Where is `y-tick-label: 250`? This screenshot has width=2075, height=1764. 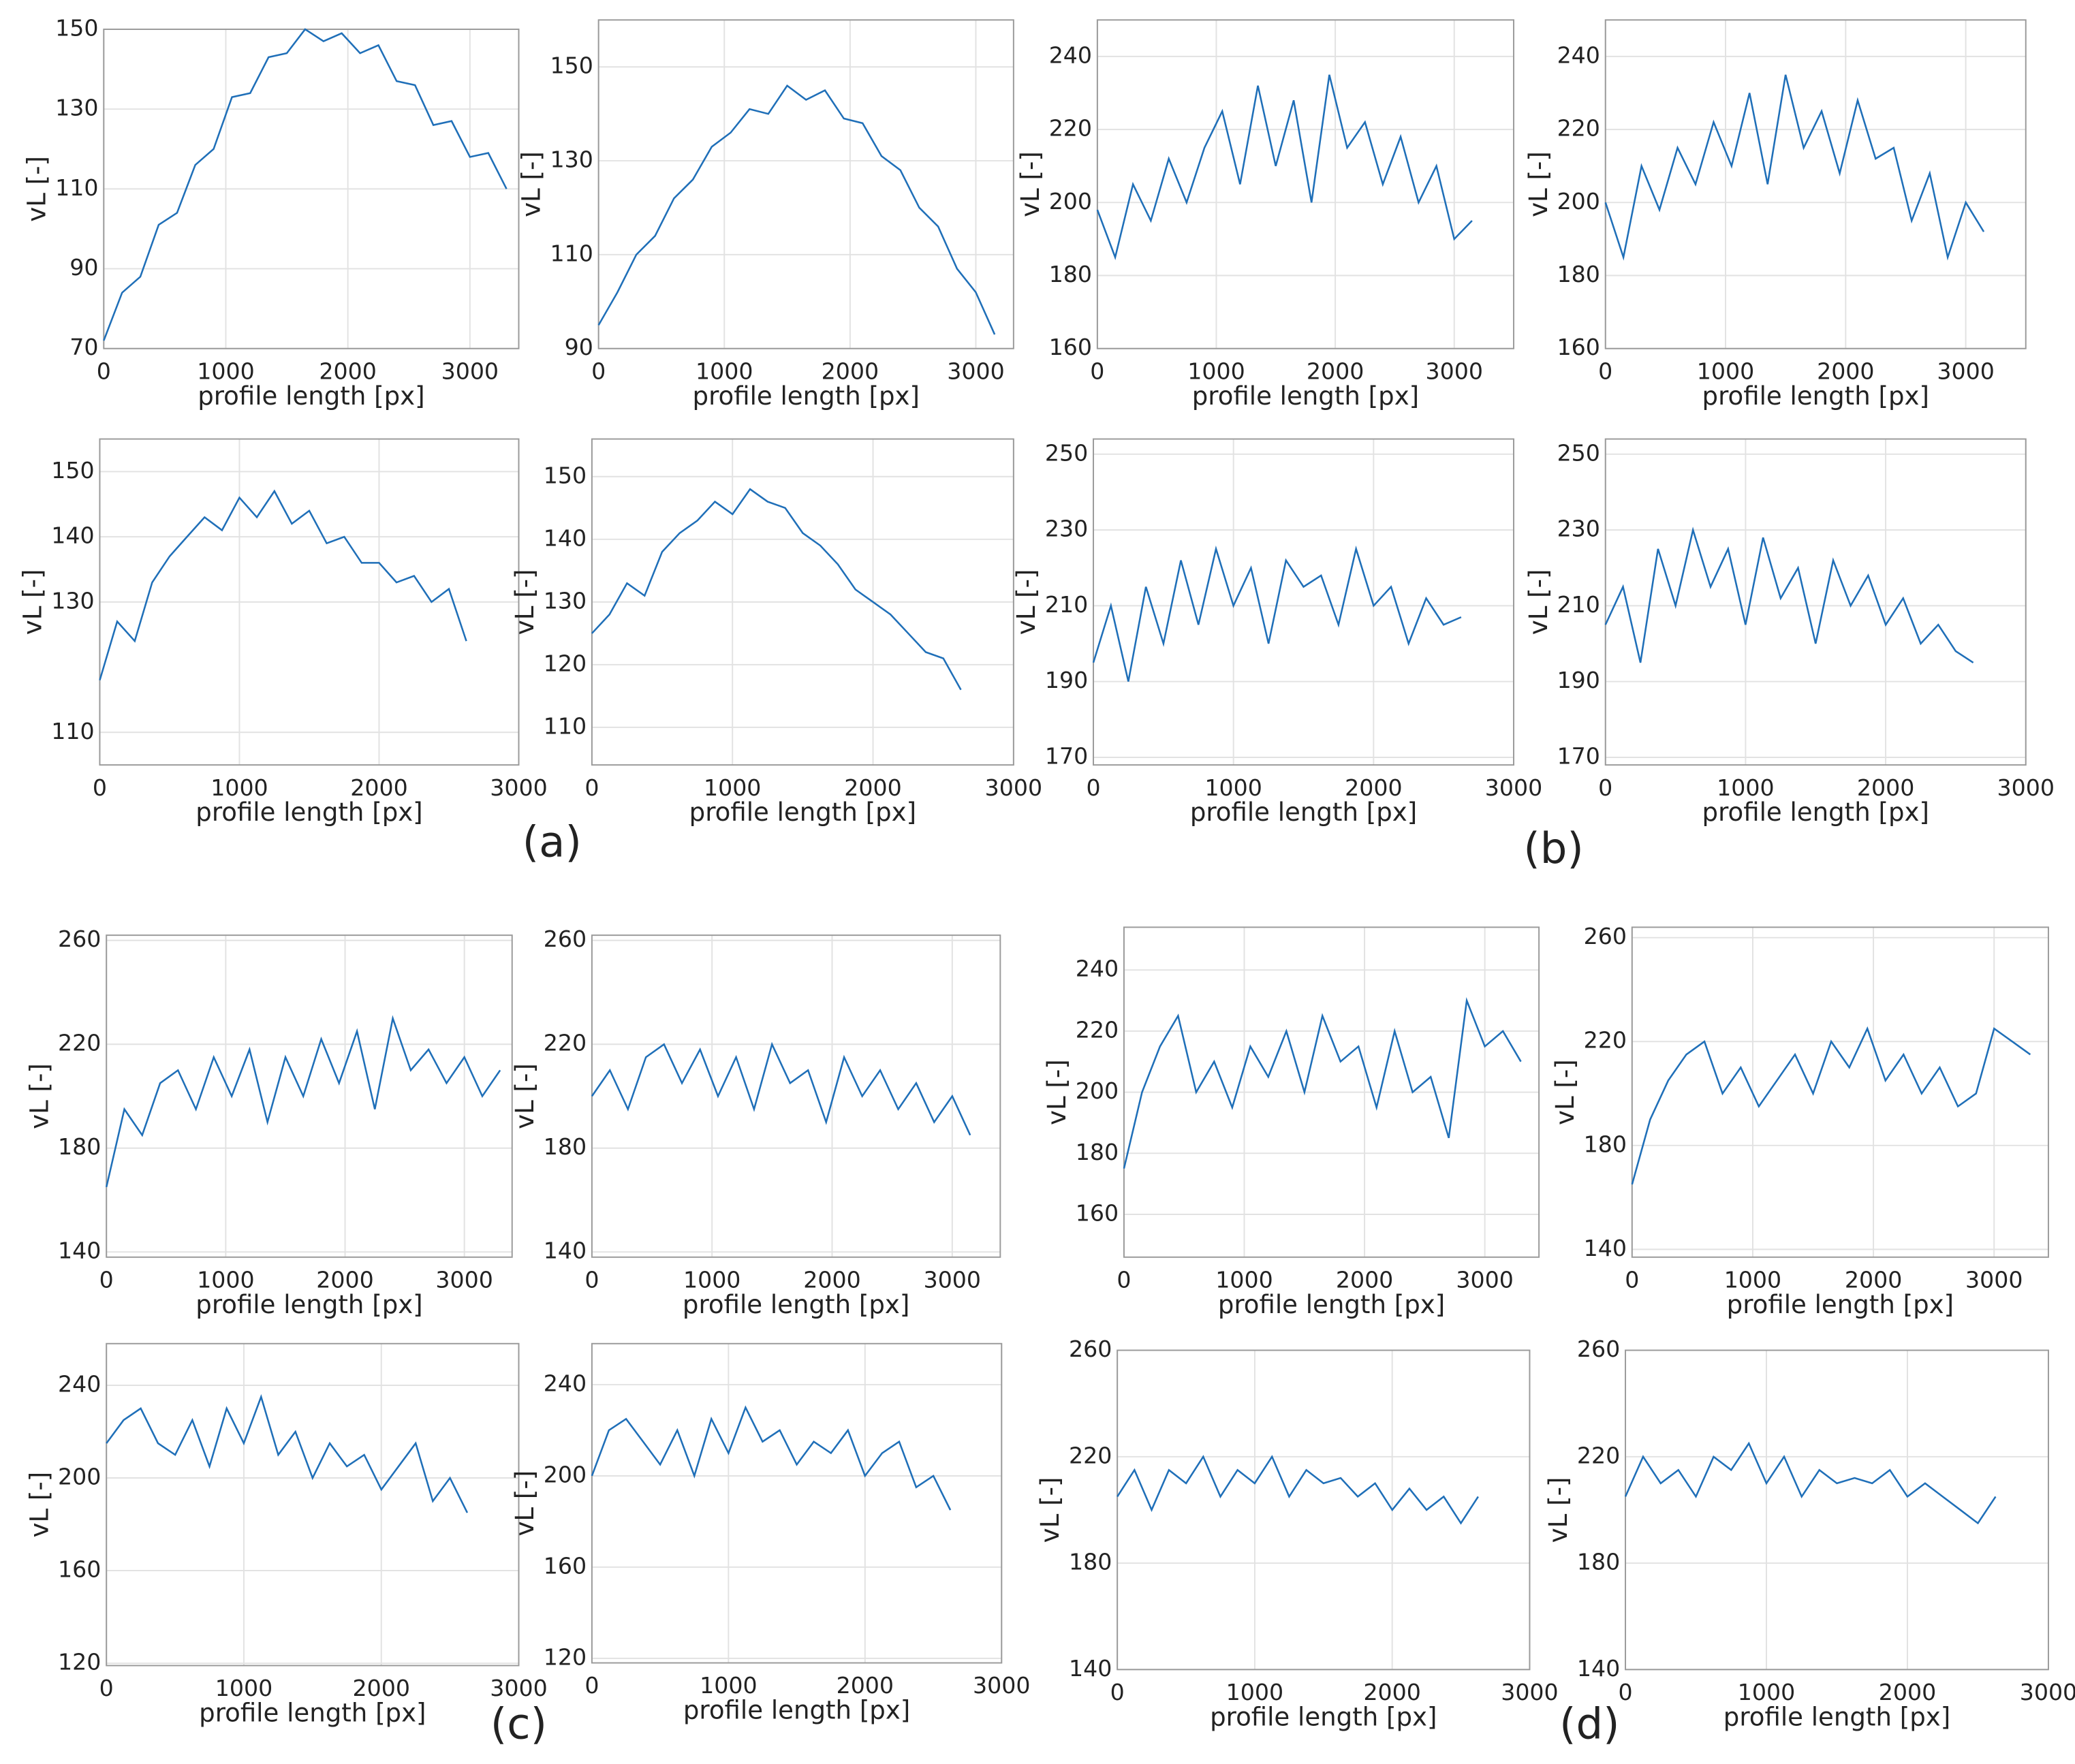 y-tick-label: 250 is located at coordinates (1578, 452).